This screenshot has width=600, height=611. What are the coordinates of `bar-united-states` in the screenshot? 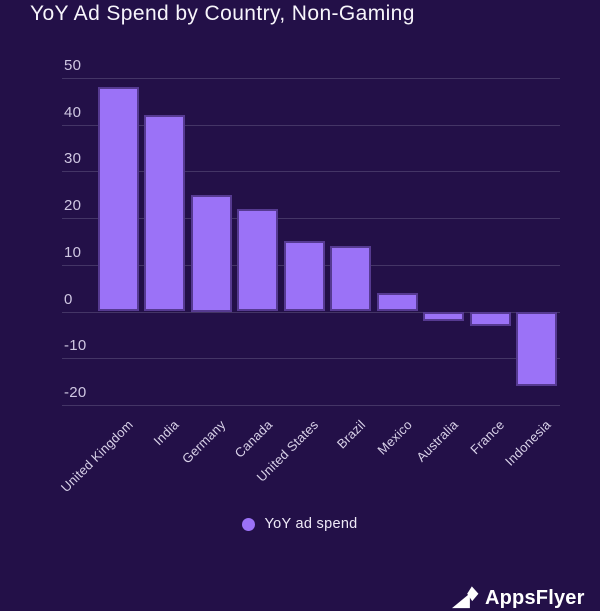 It's located at (304, 276).